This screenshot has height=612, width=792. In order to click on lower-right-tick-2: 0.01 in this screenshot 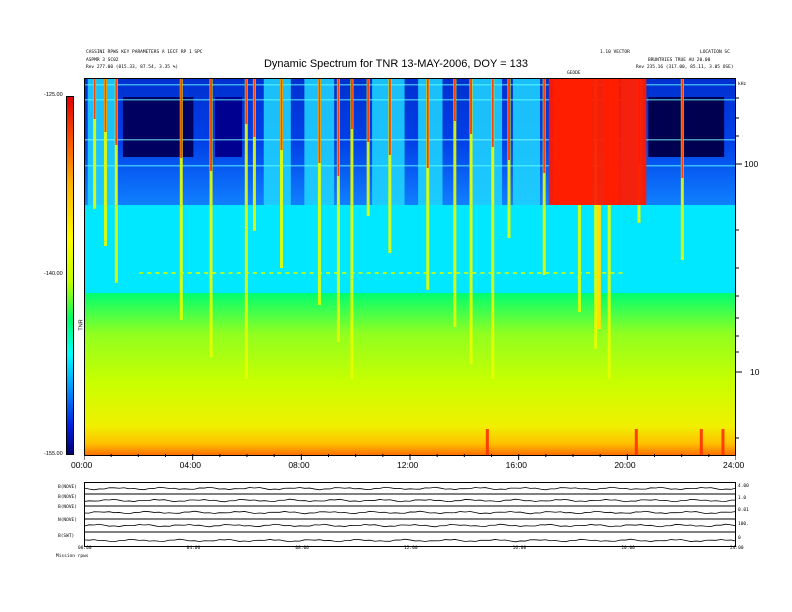, I will do `click(743, 510)`.